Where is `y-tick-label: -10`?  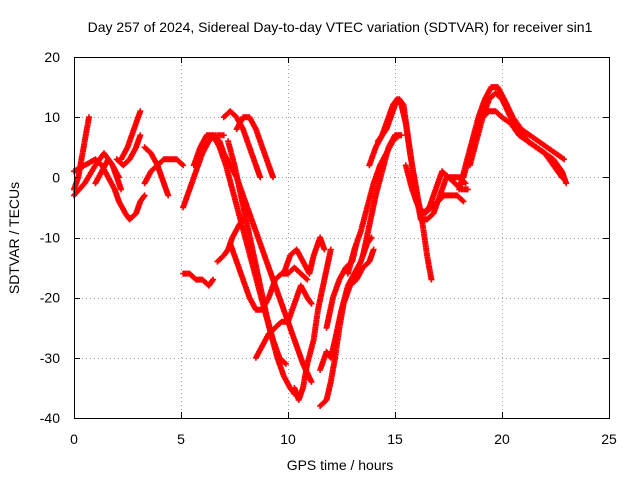
y-tick-label: -10 is located at coordinates (50, 238).